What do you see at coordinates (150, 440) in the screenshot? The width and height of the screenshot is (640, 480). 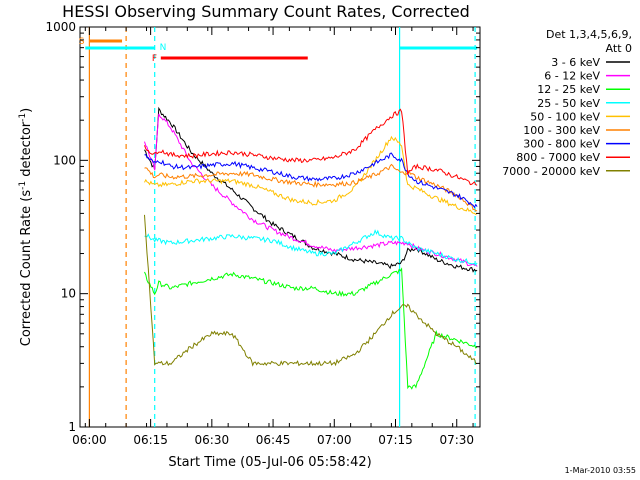 I see `x-tick-label: 06:15` at bounding box center [150, 440].